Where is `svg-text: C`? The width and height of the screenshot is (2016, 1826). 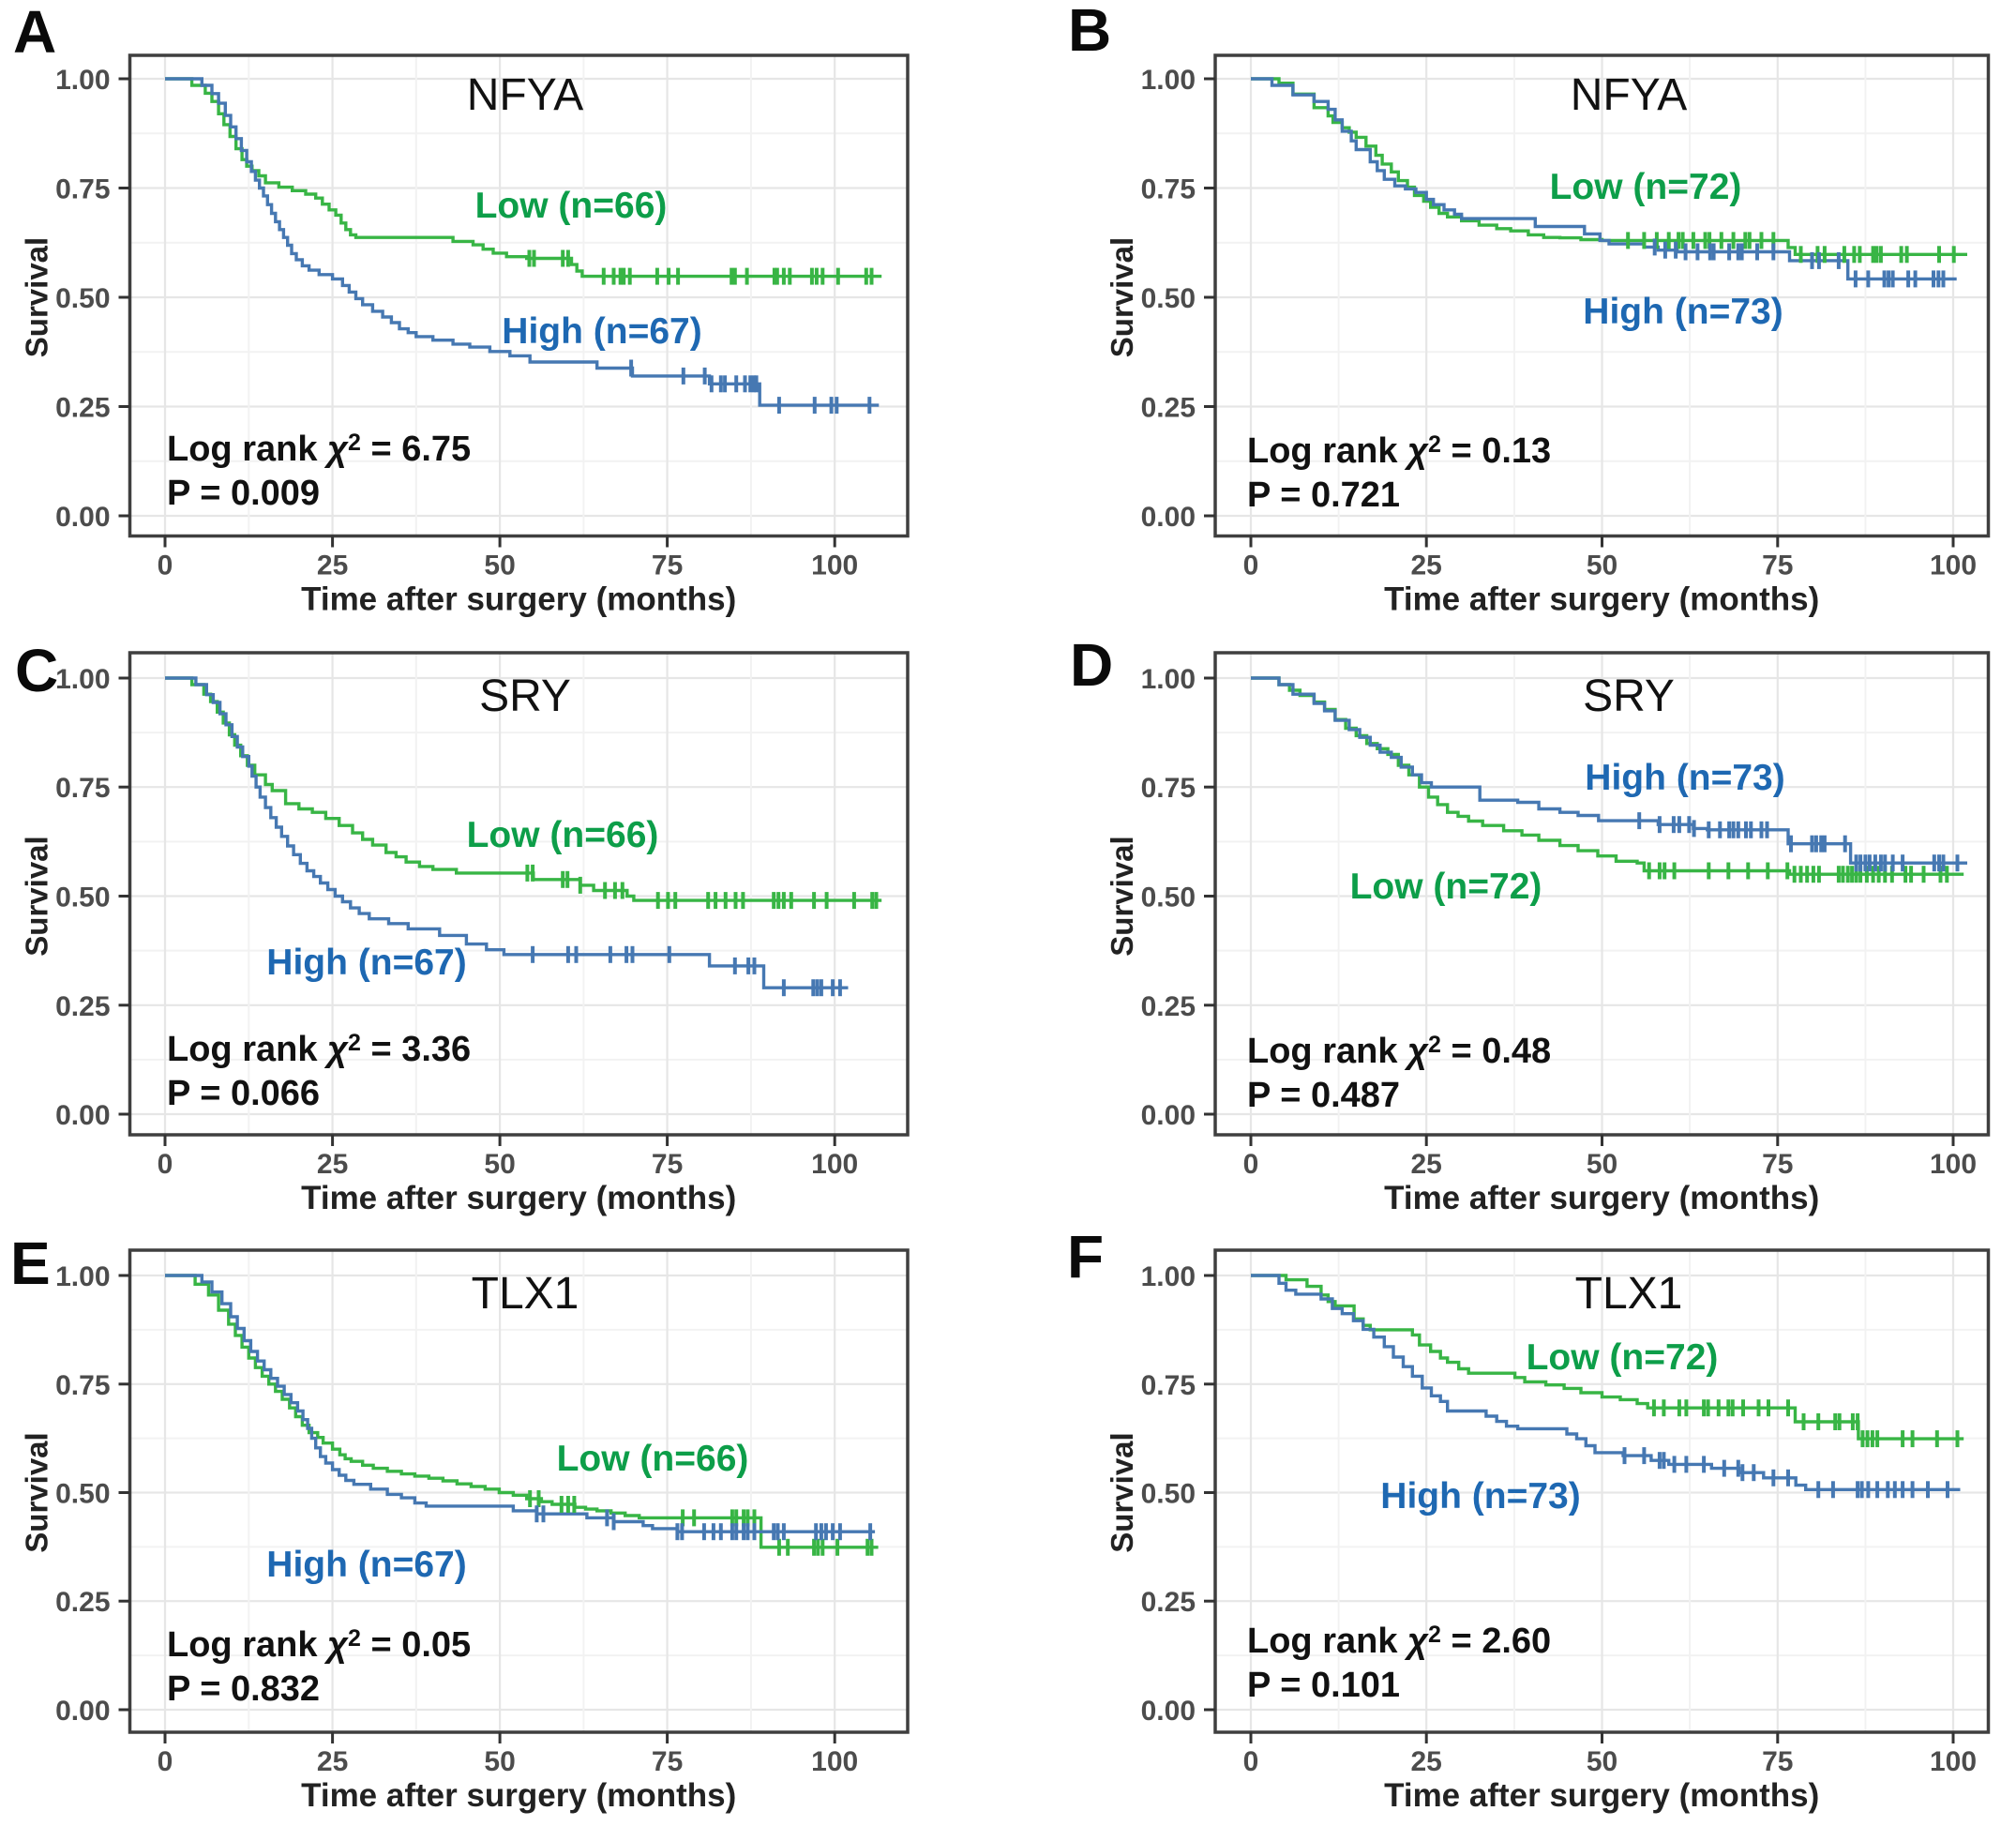
svg-text: C is located at coordinates (36, 670).